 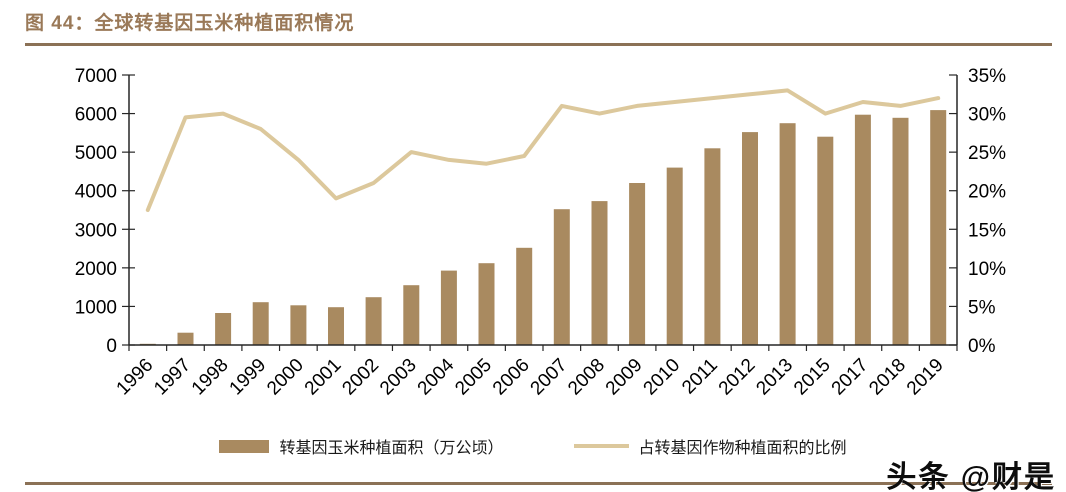 I want to click on chart-legend: 转基因玉米种植面积（万公顷） 占转基因作物种植面积的比例, so click(x=533, y=446).